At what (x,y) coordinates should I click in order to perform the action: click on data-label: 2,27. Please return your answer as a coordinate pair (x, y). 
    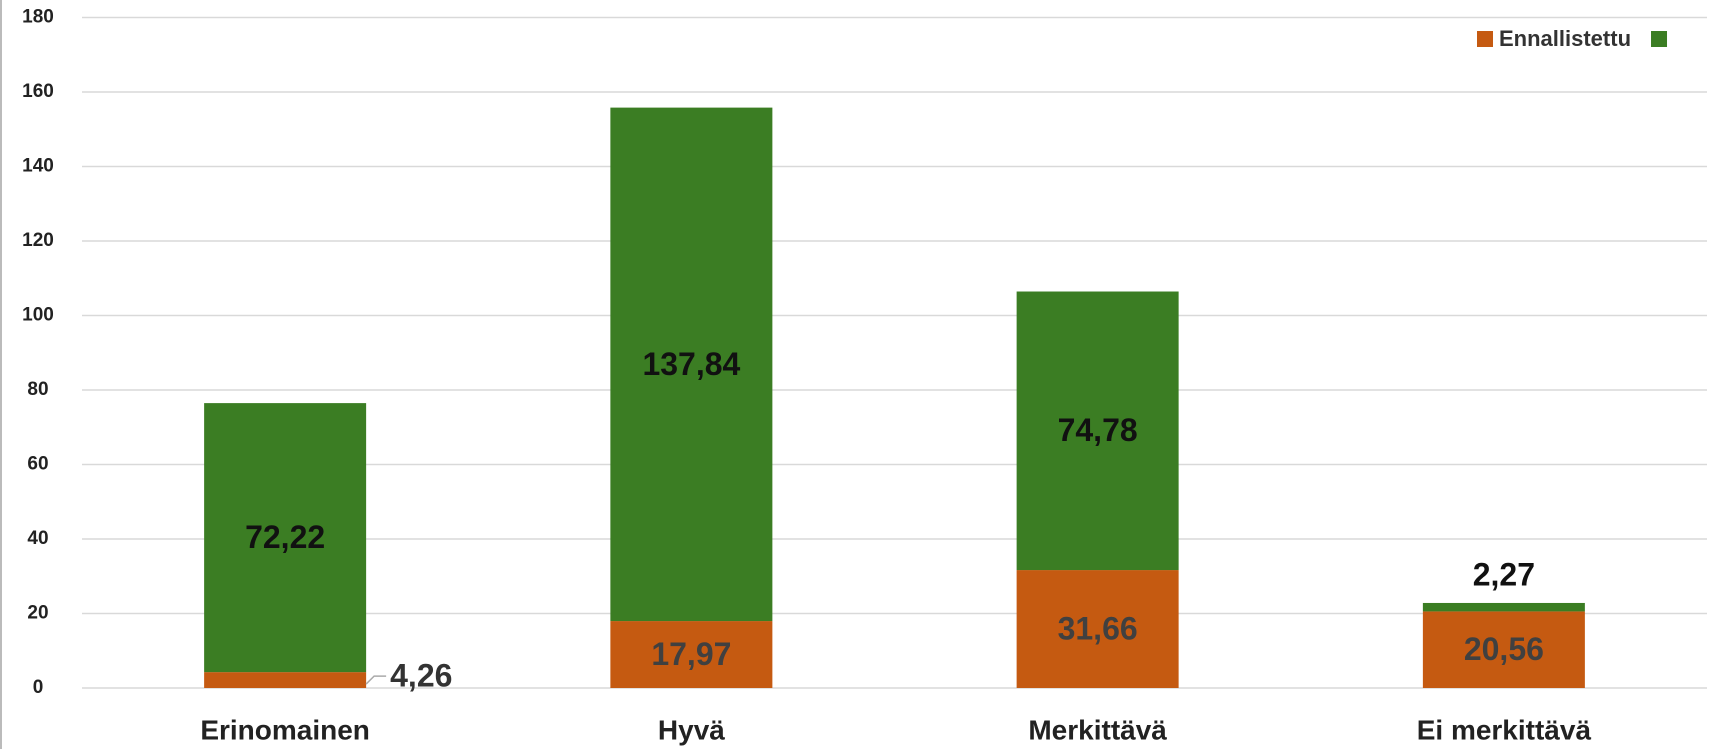
    Looking at the image, I should click on (1504, 574).